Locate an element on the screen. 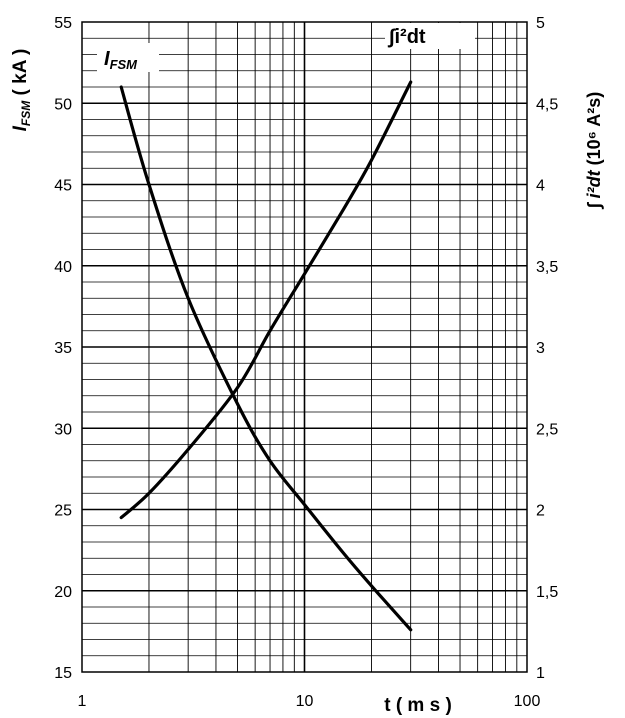 Image resolution: width=625 pixels, height=718 pixels. ifsm-label-box is located at coordinates (128, 57).